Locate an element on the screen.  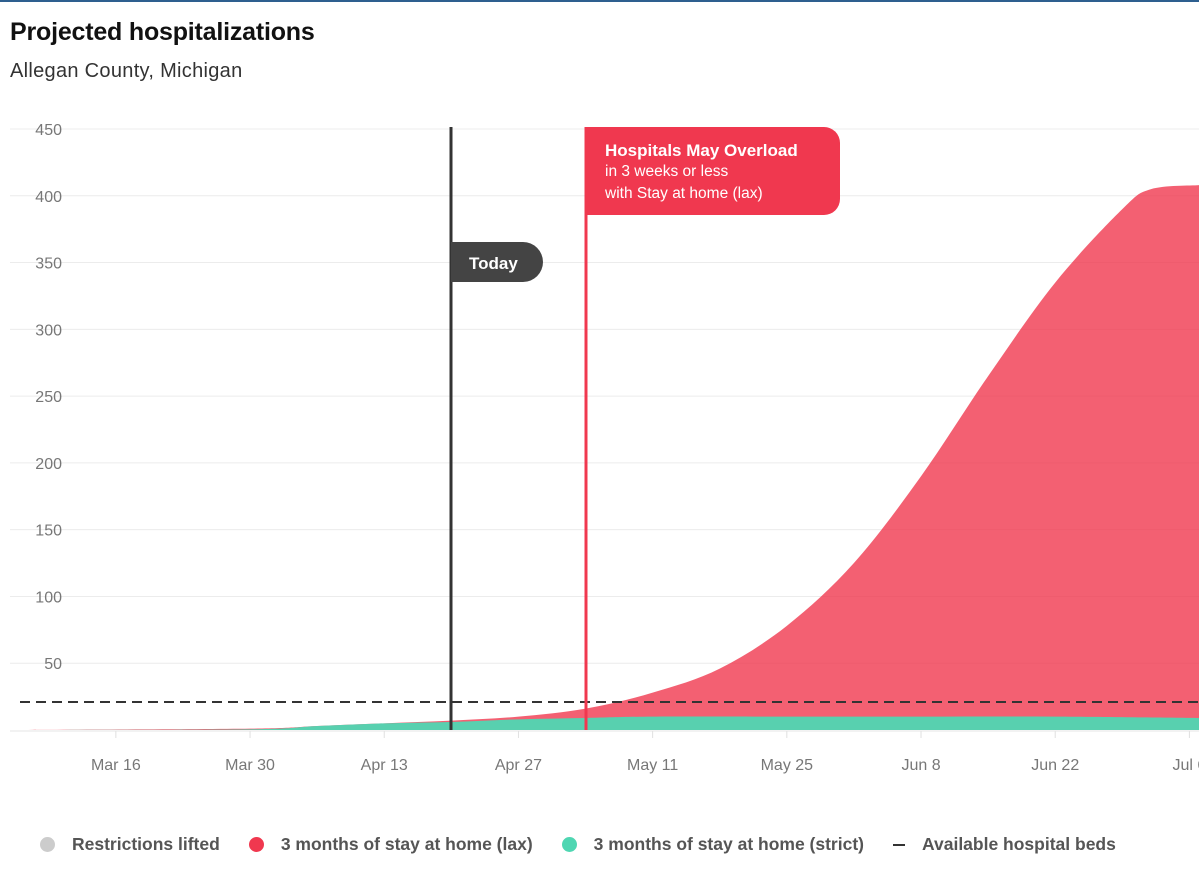
chart-title: Projected hospitalizations is located at coordinates (162, 32).